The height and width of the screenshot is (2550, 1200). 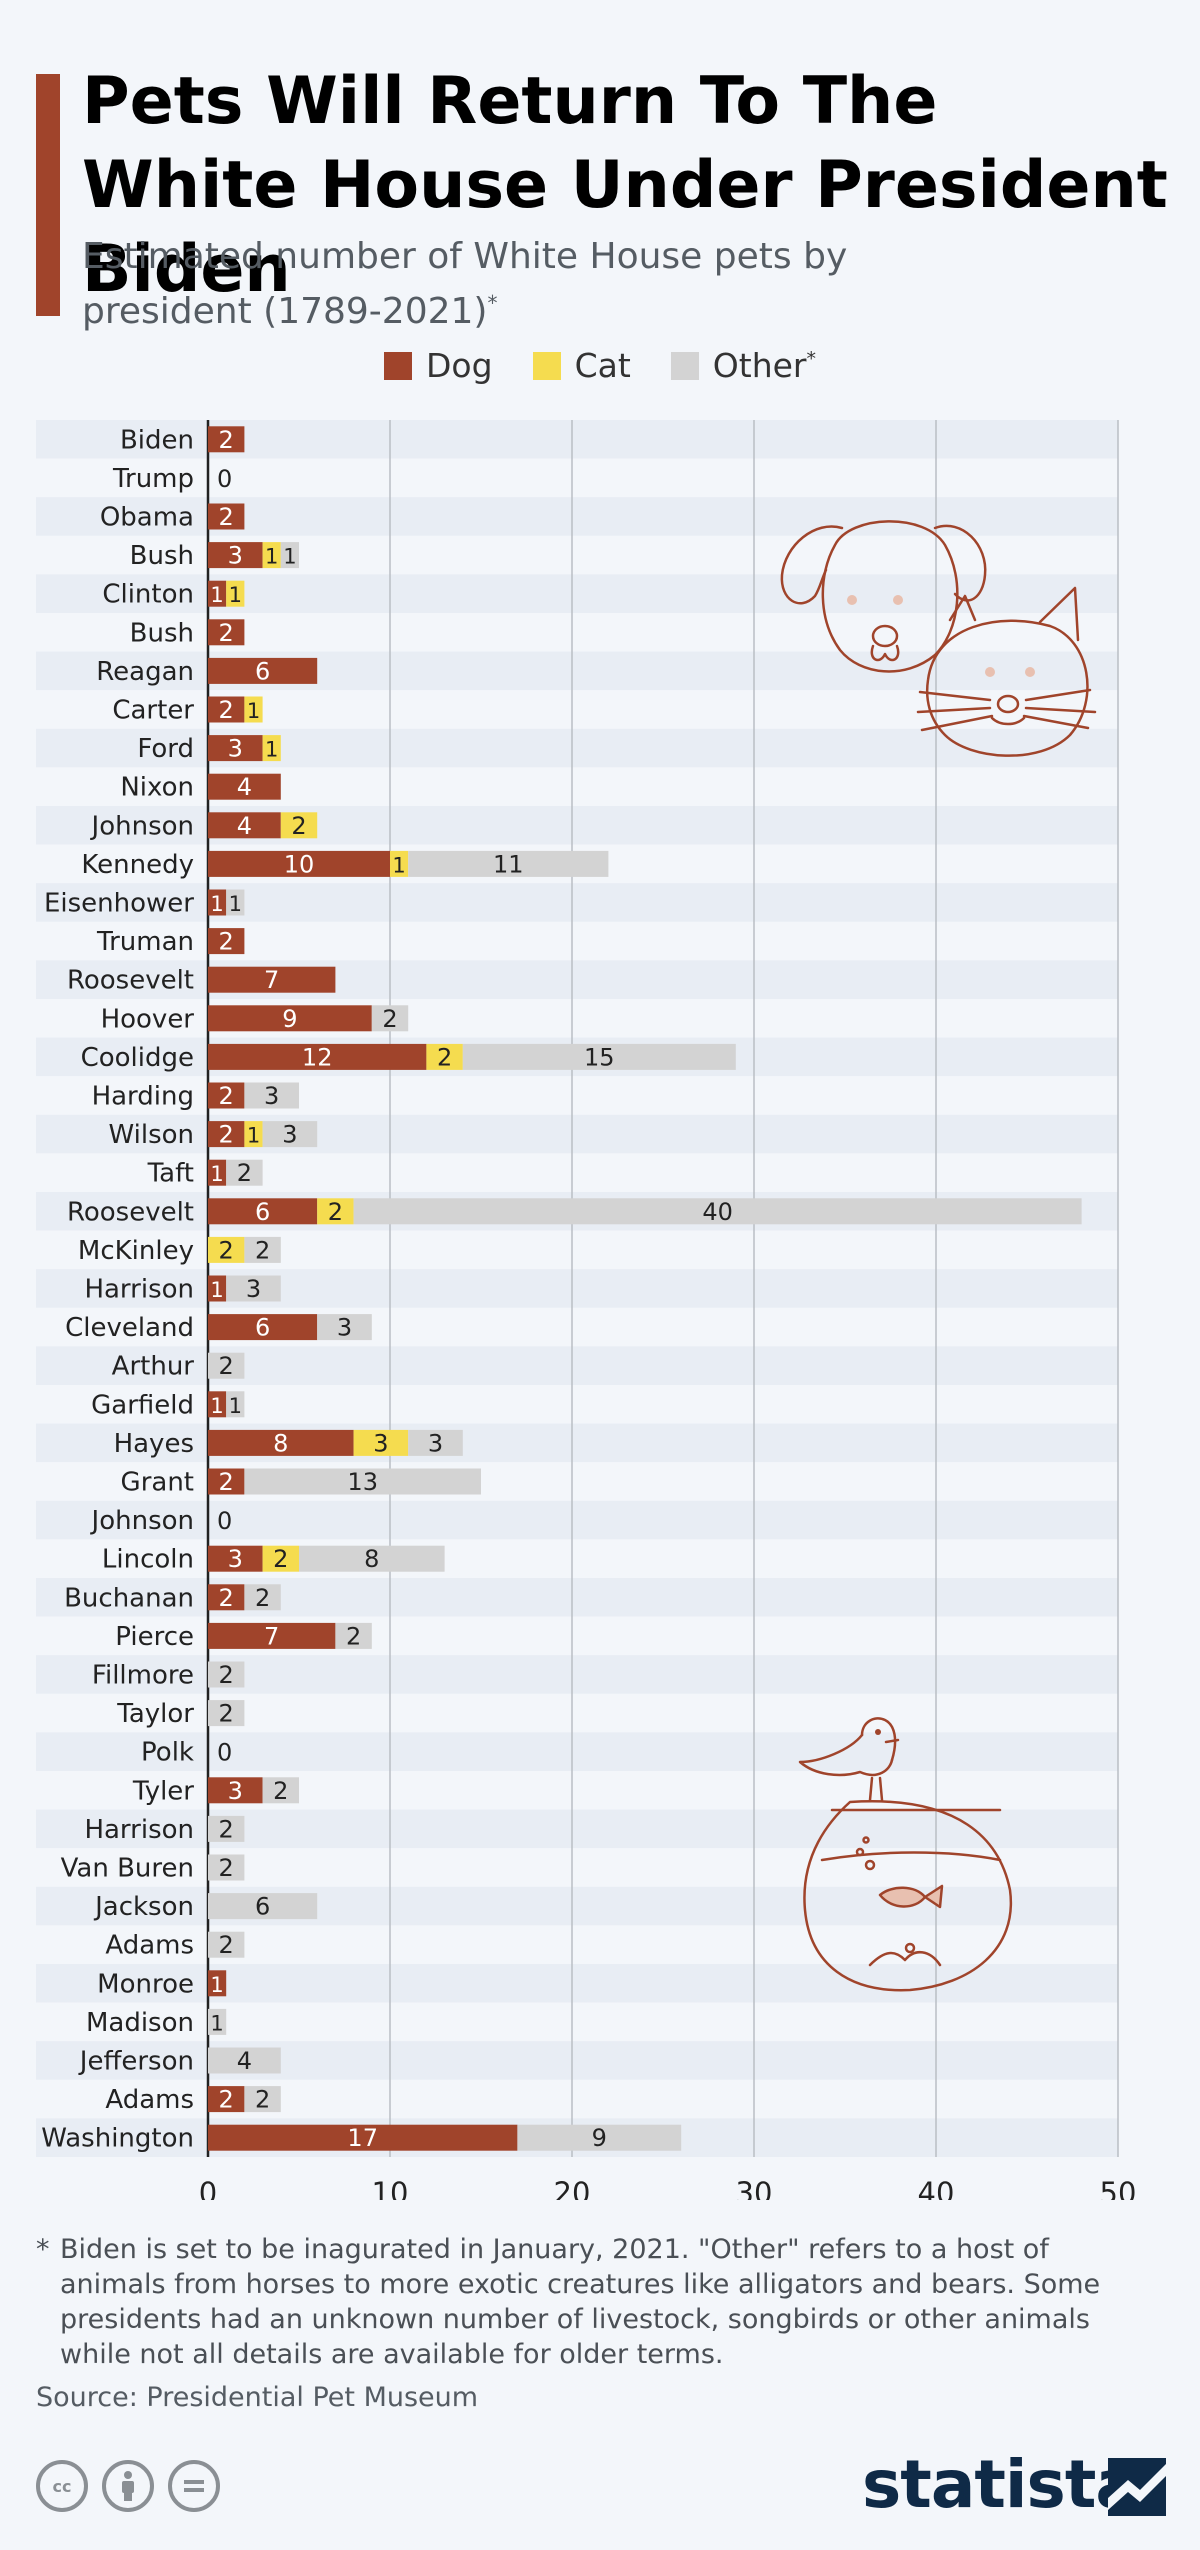 What do you see at coordinates (546, 365) in the screenshot?
I see `legend-swatch-cat` at bounding box center [546, 365].